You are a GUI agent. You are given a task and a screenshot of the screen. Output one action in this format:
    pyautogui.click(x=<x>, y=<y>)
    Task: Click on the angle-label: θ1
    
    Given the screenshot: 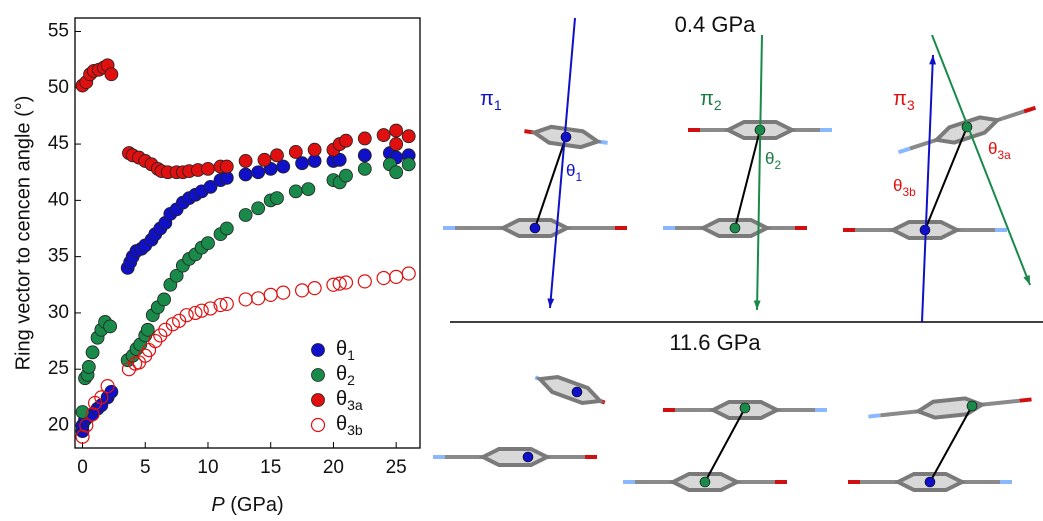 What is the action you would take?
    pyautogui.click(x=574, y=172)
    